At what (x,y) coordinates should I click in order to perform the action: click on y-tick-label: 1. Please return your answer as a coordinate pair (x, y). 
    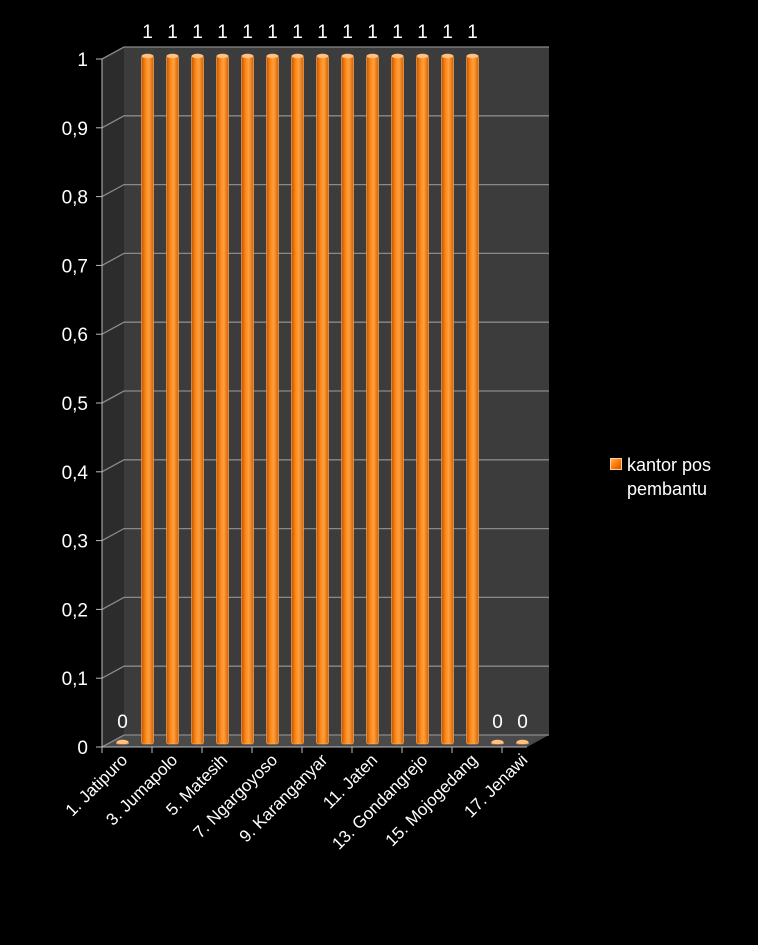
    Looking at the image, I should click on (82, 60).